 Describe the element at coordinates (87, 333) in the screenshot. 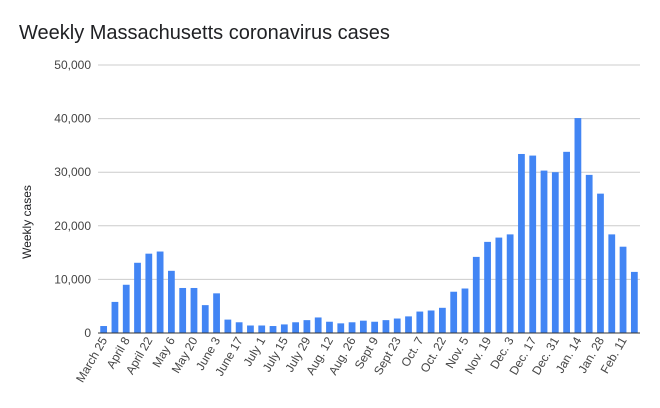

I see `y-tick-label: 0` at that location.